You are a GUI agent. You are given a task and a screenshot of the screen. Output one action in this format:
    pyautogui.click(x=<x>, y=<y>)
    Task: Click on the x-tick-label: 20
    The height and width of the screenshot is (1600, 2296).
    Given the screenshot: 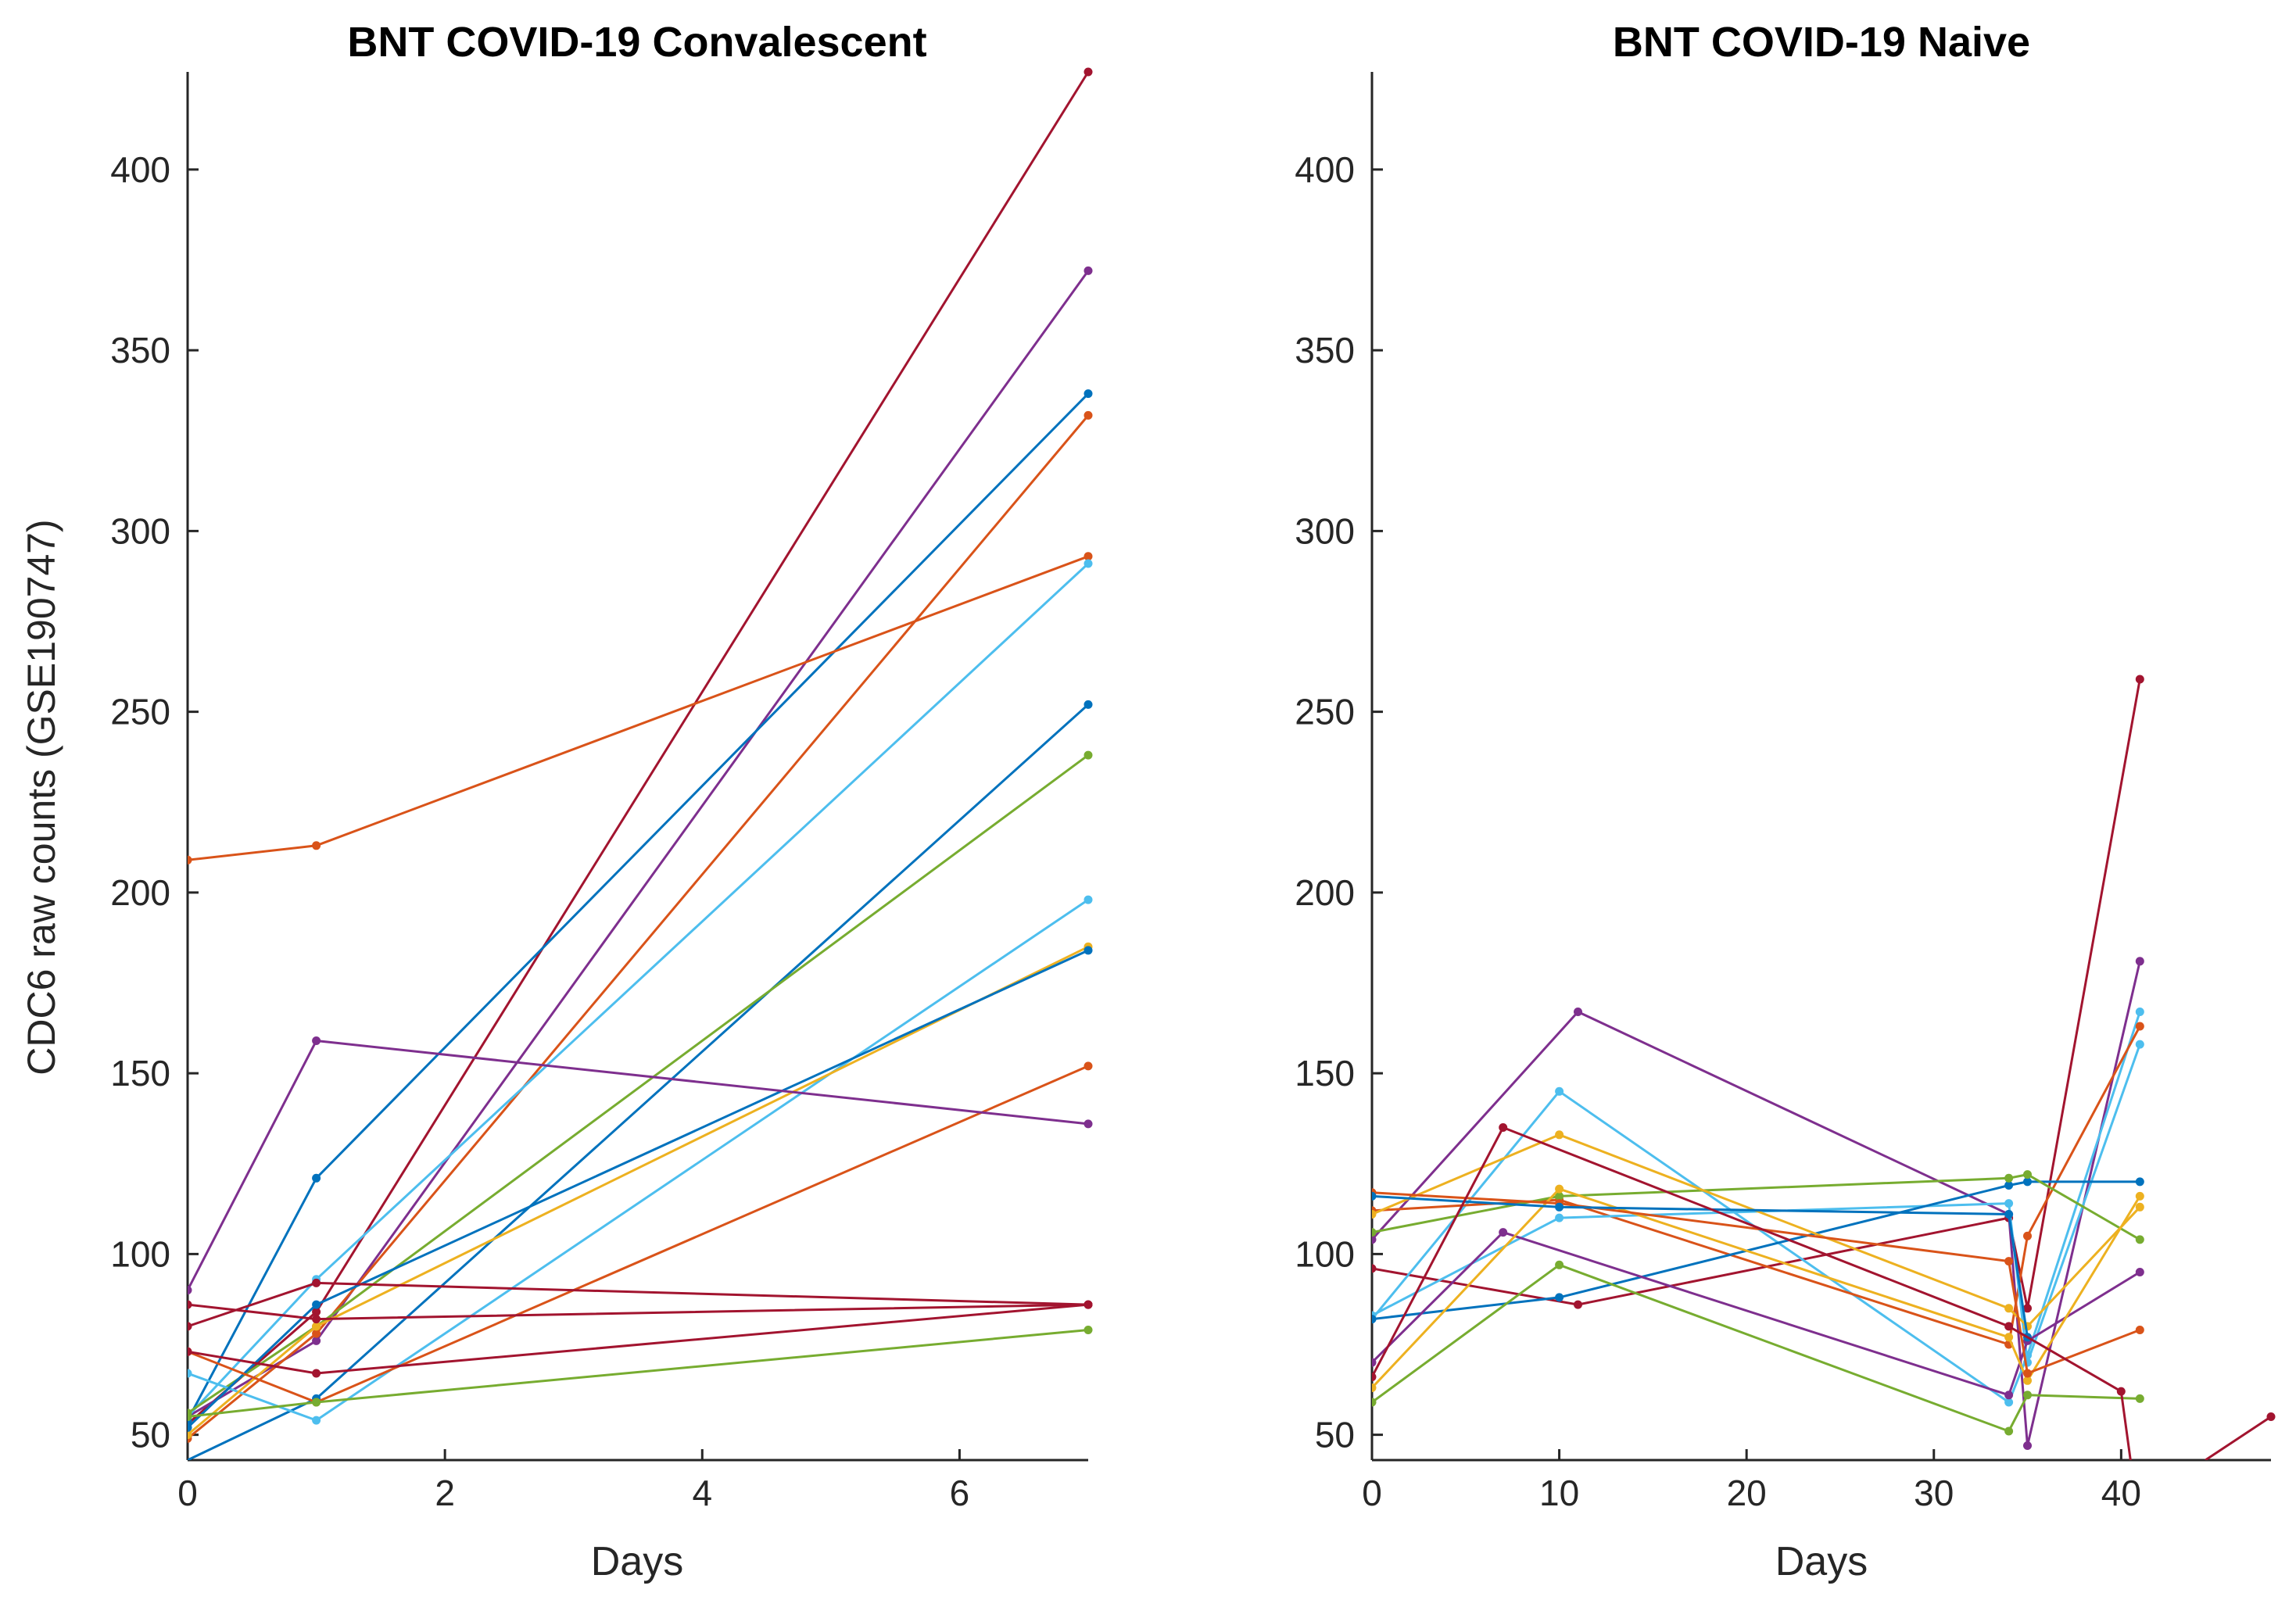 What is the action you would take?
    pyautogui.click(x=1747, y=1493)
    